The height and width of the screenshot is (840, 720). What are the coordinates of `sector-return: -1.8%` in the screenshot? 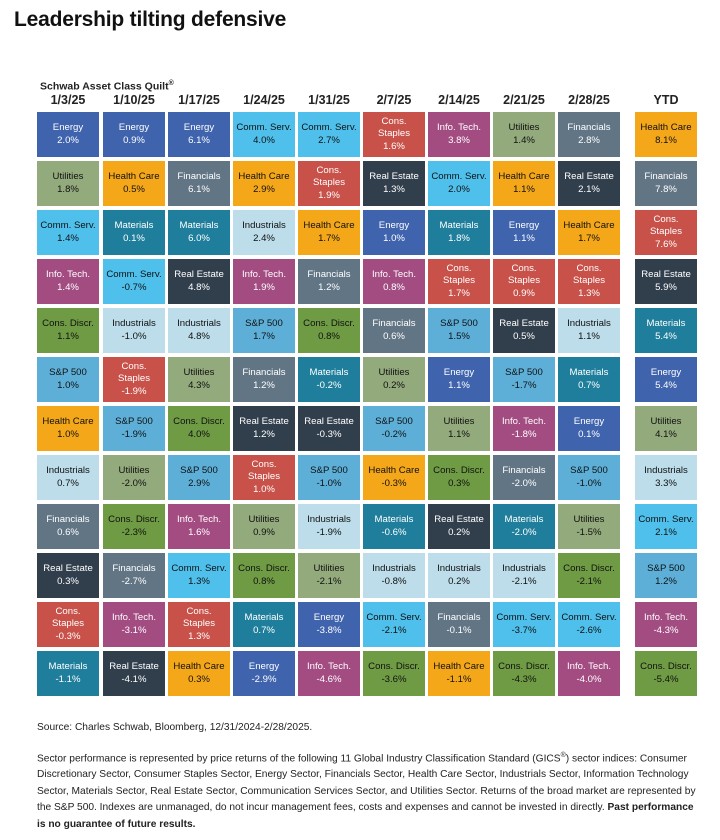 It's located at (524, 434).